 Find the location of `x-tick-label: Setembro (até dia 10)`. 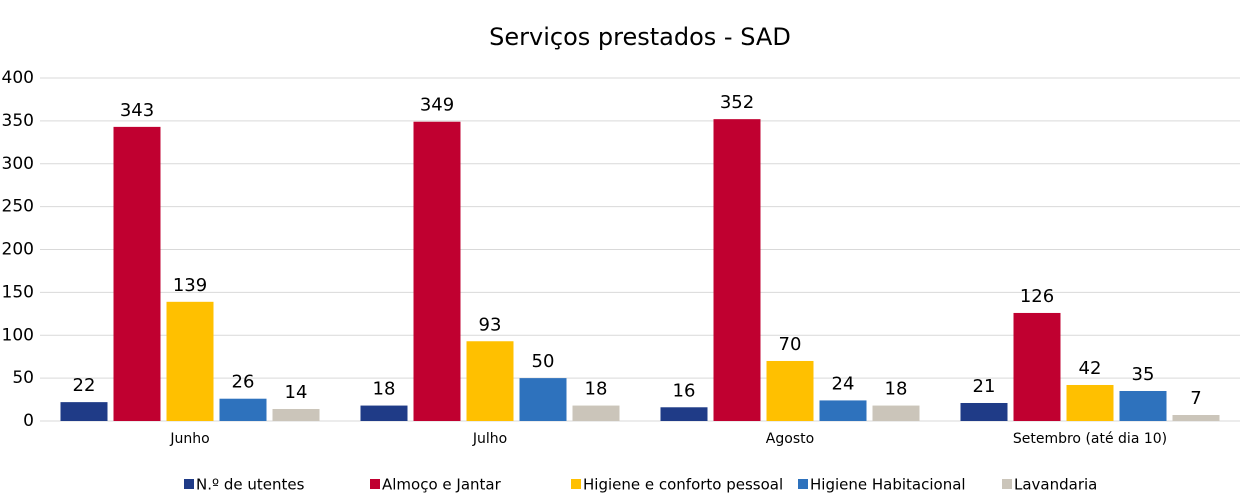

x-tick-label: Setembro (até dia 10) is located at coordinates (1090, 439).